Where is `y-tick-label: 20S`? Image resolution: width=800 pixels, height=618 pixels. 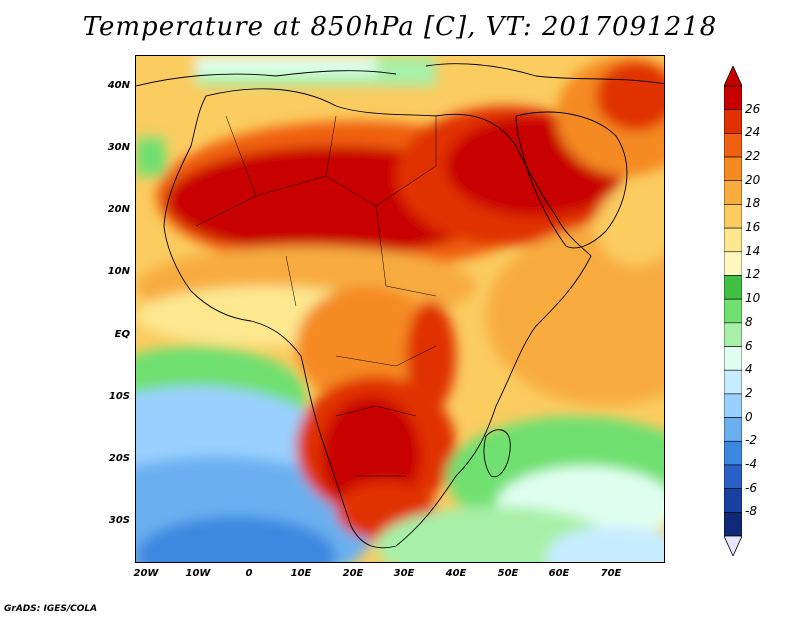 y-tick-label: 20S is located at coordinates (119, 458).